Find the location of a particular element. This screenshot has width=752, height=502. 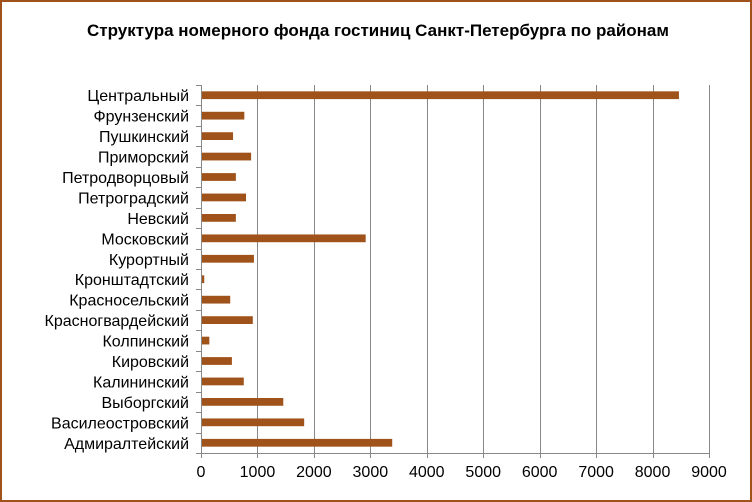

tick-label-9000: 9000 is located at coordinates (709, 472).